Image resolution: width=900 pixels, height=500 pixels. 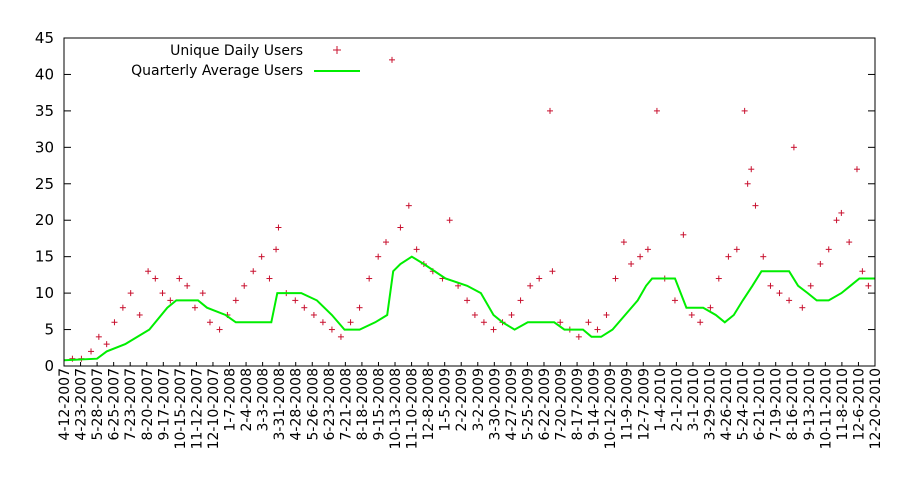 What do you see at coordinates (49, 366) in the screenshot?
I see `y-tick-label: 0` at bounding box center [49, 366].